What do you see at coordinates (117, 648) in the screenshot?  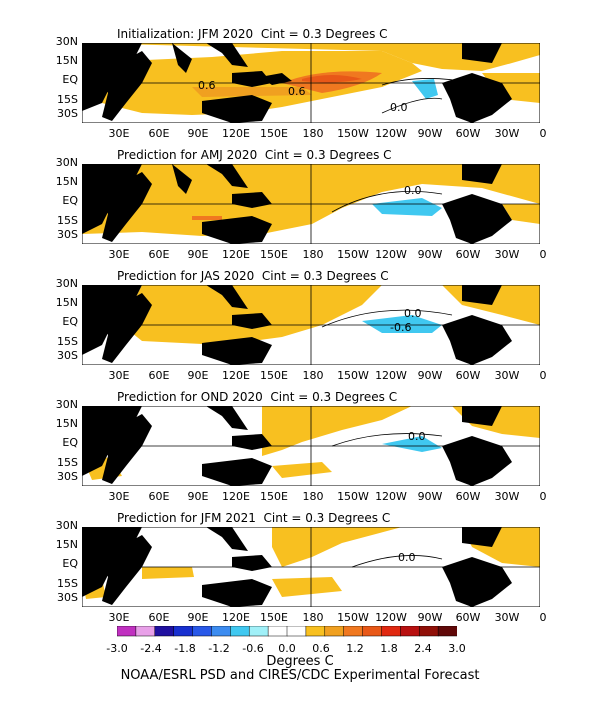 I see `colorbar-tick-label: -3.0` at bounding box center [117, 648].